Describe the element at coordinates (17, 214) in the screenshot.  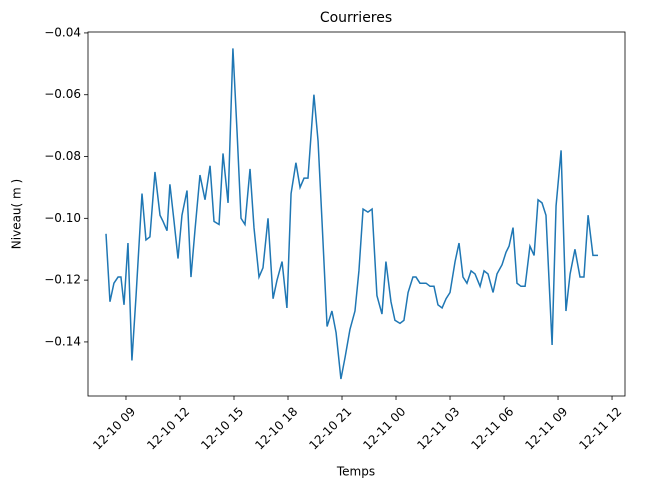
I see `y-axis-label: Niveau( m )` at that location.